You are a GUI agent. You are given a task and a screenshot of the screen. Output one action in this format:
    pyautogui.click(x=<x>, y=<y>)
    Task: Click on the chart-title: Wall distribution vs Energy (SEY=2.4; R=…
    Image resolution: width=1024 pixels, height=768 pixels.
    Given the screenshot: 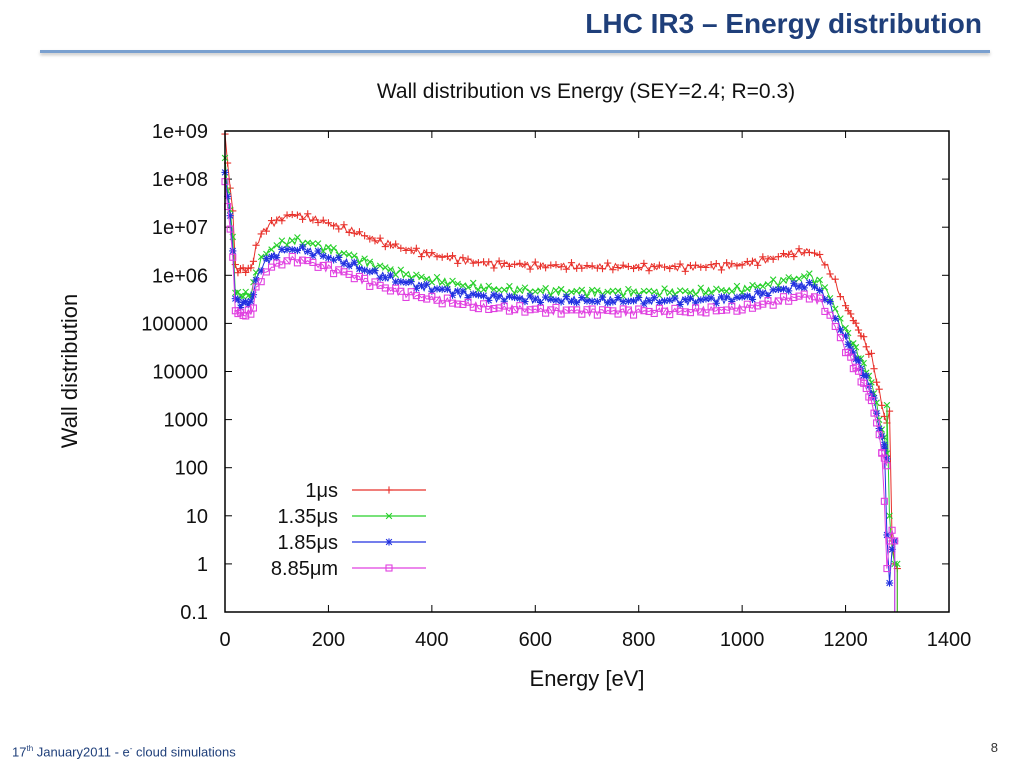 What is the action you would take?
    pyautogui.click(x=586, y=91)
    